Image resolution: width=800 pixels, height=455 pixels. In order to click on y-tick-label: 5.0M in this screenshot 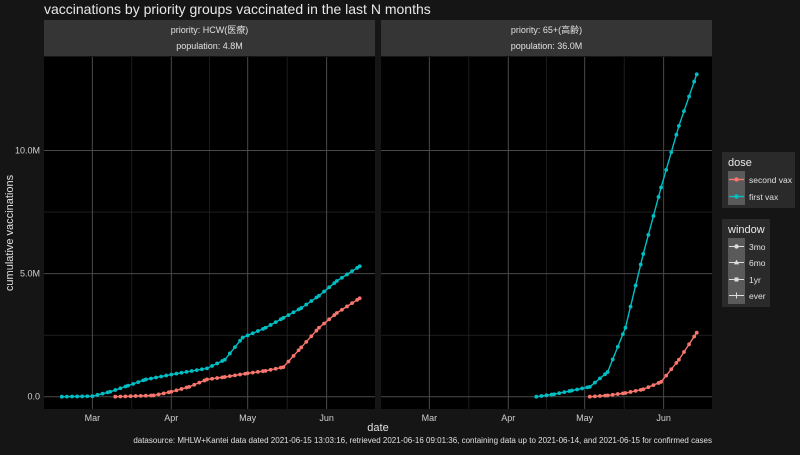, I will do `click(30, 274)`.